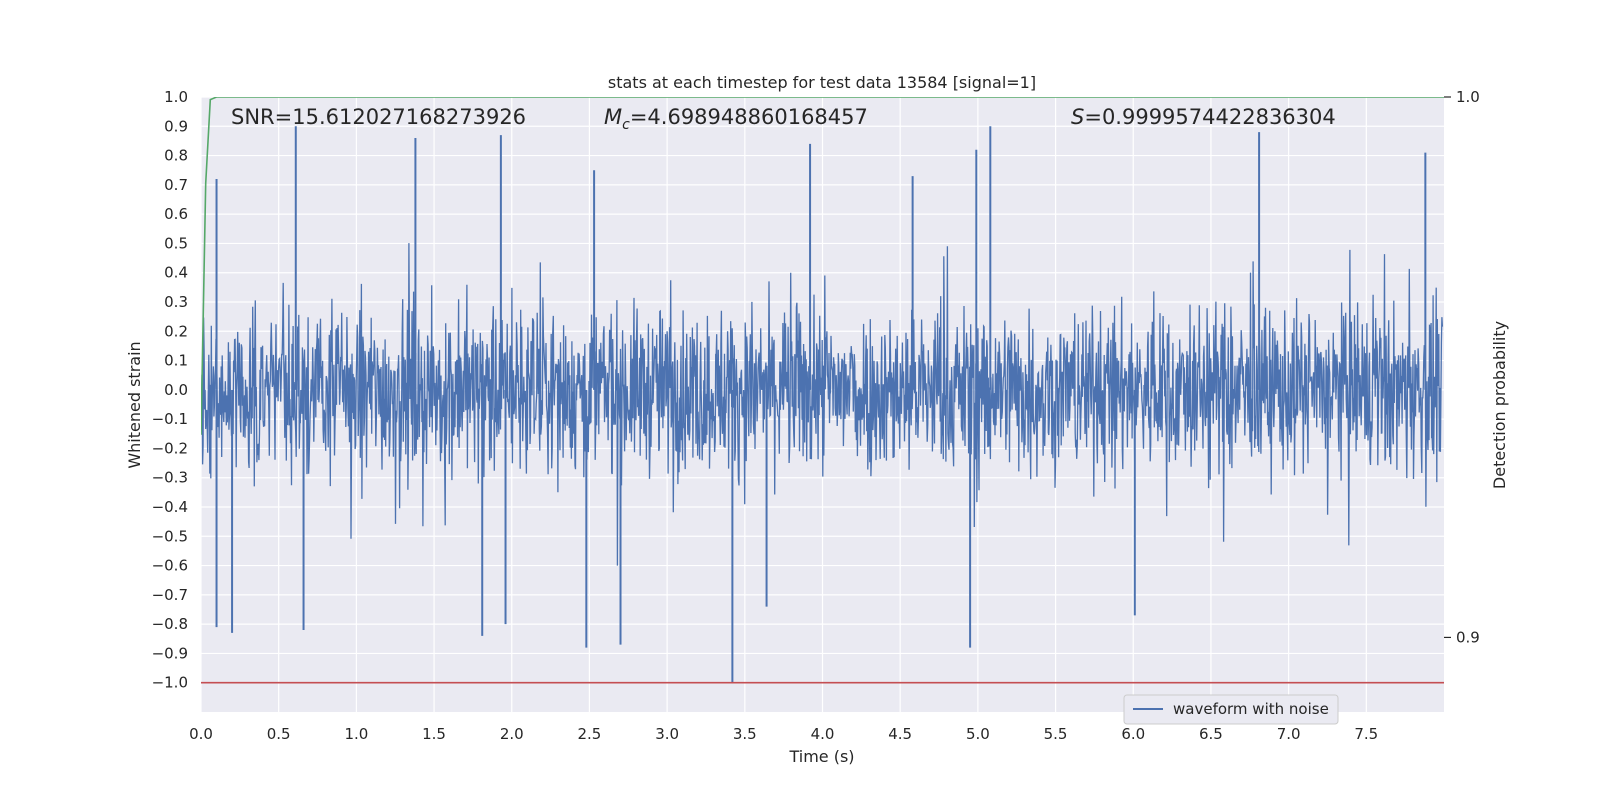  Describe the element at coordinates (978, 734) in the screenshot. I see `x-tick-label: 5.0` at that location.